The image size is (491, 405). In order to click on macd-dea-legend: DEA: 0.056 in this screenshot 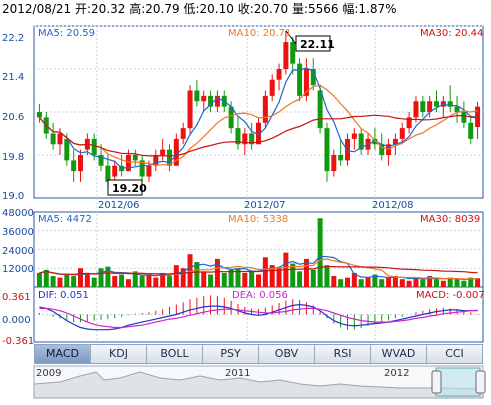, I will do `click(260, 295)`.